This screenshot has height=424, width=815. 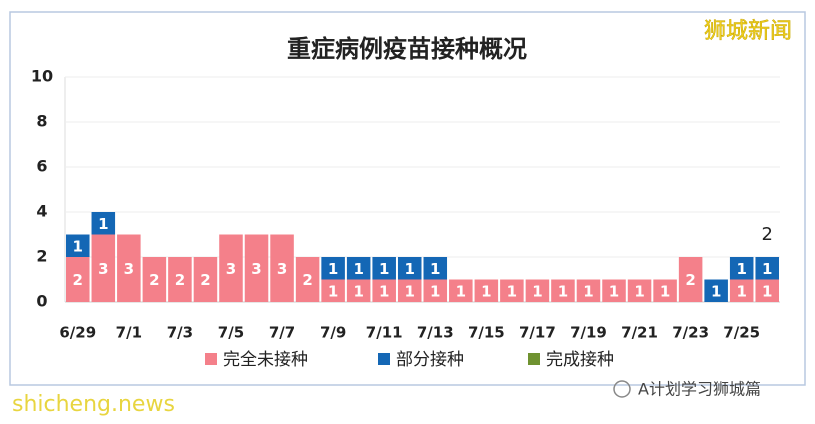 I want to click on x-tick-label: 7/23, so click(x=690, y=333).